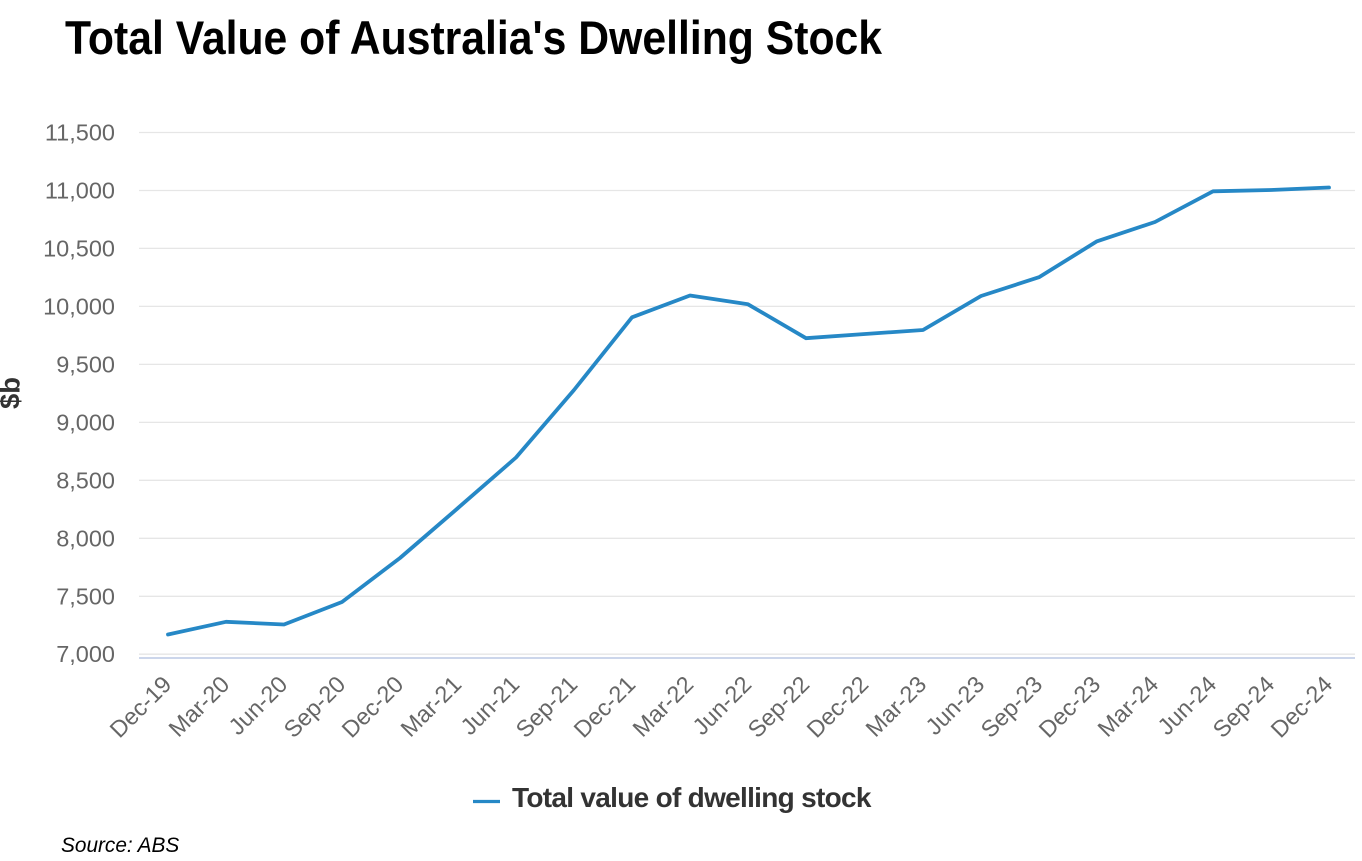 Image resolution: width=1362 pixels, height=861 pixels. What do you see at coordinates (1186, 705) in the screenshot?
I see `svg-text: Jun-24` at bounding box center [1186, 705].